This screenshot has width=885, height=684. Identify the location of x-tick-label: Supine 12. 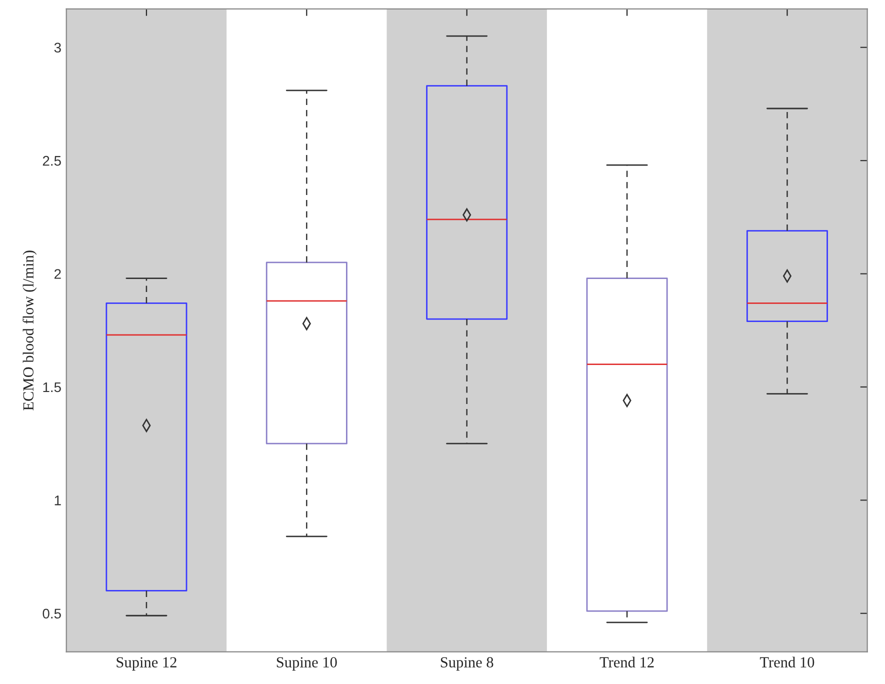
(146, 664).